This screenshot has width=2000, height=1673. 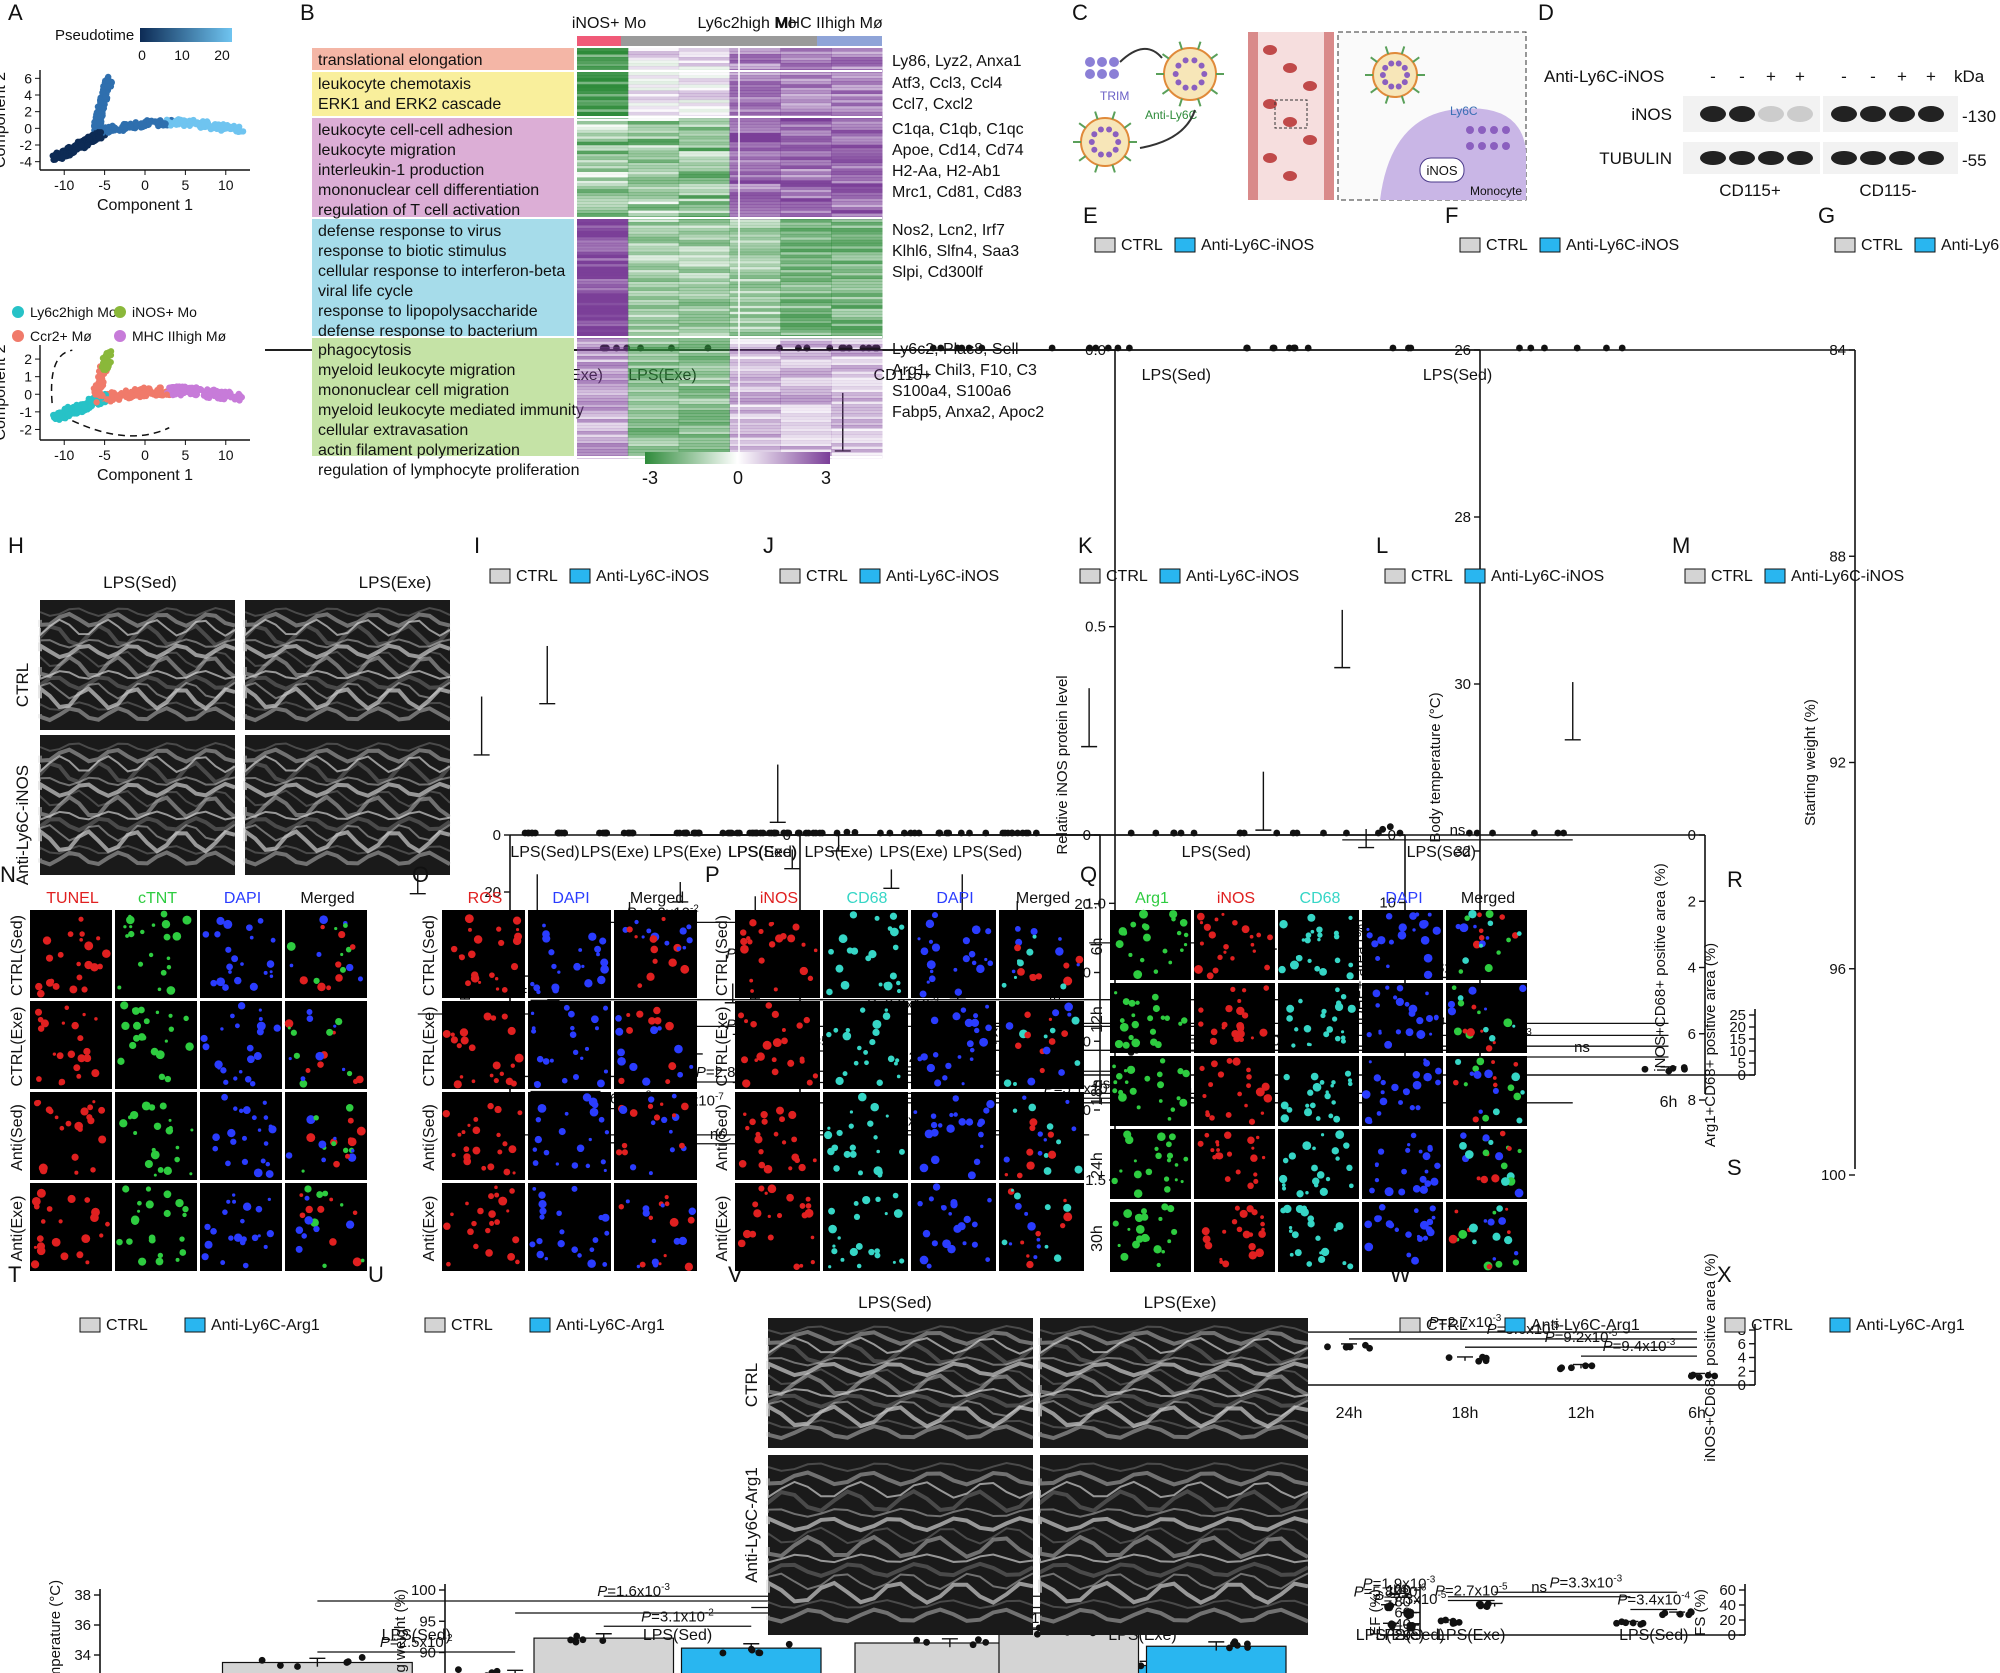 I want to click on y-tick-label: 6, so click(x=1742, y=1344).